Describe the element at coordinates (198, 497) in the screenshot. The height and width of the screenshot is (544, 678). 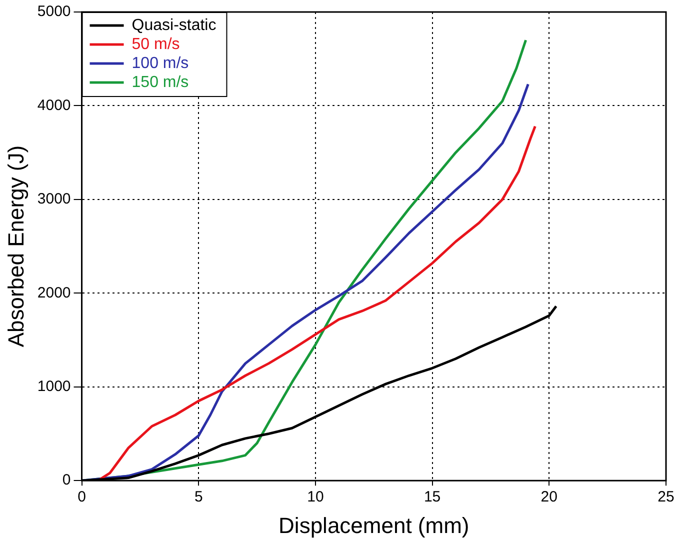
I see `x-tick-label: 5` at that location.